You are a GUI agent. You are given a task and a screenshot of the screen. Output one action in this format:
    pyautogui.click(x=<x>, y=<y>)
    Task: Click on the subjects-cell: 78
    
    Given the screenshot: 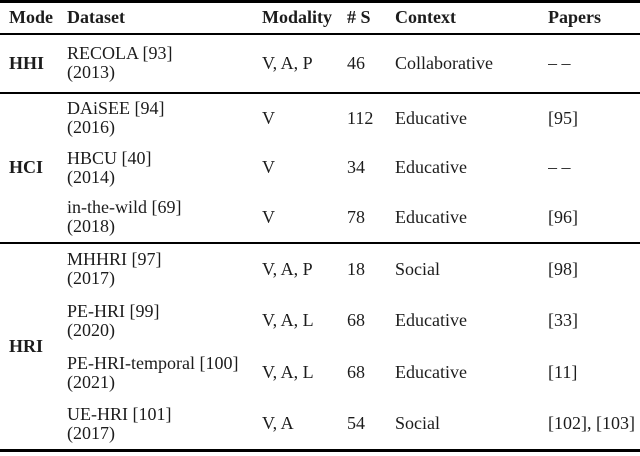 What is the action you would take?
    pyautogui.click(x=356, y=216)
    